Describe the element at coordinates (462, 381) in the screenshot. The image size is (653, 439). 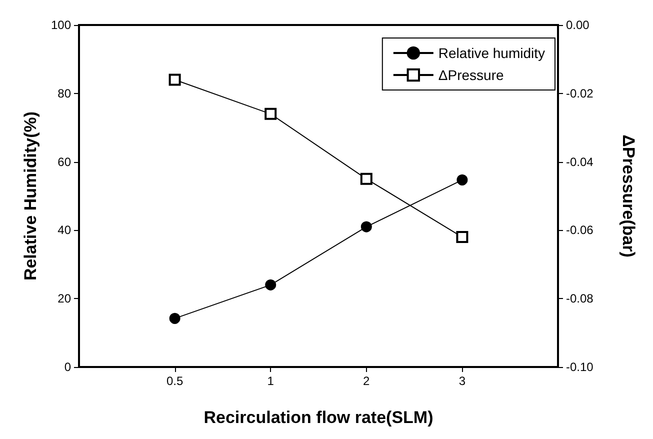
I see `x-tick-label: 3` at that location.